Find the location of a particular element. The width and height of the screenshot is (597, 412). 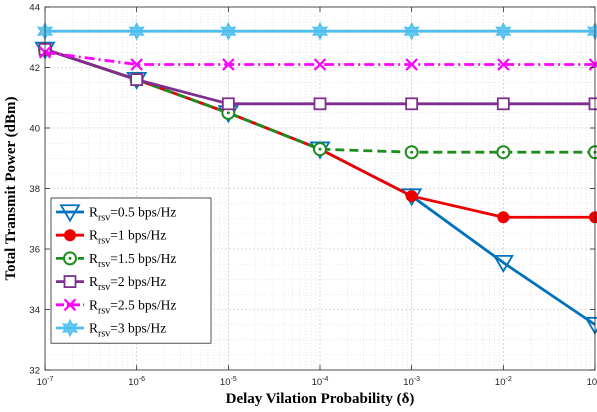

legend-label: Rrsv=1.5 bps/Hz is located at coordinates (132, 260).